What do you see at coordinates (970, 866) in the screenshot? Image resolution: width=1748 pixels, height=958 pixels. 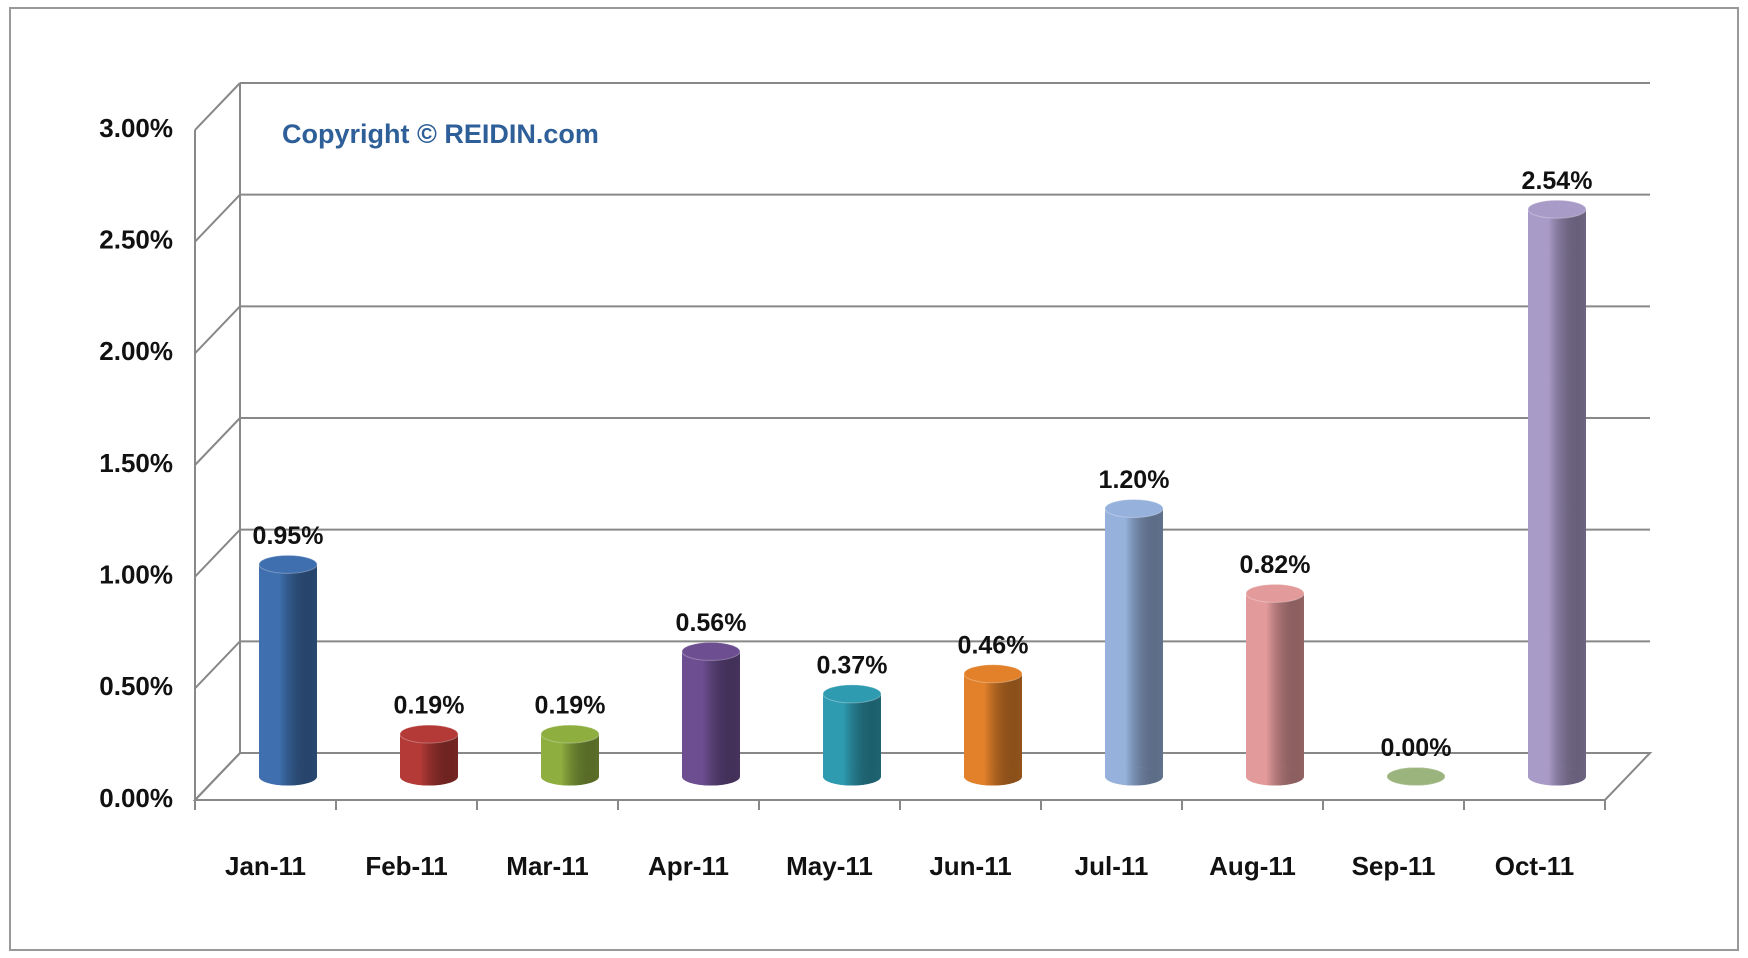 I see `x-tick-label: Jun-11` at bounding box center [970, 866].